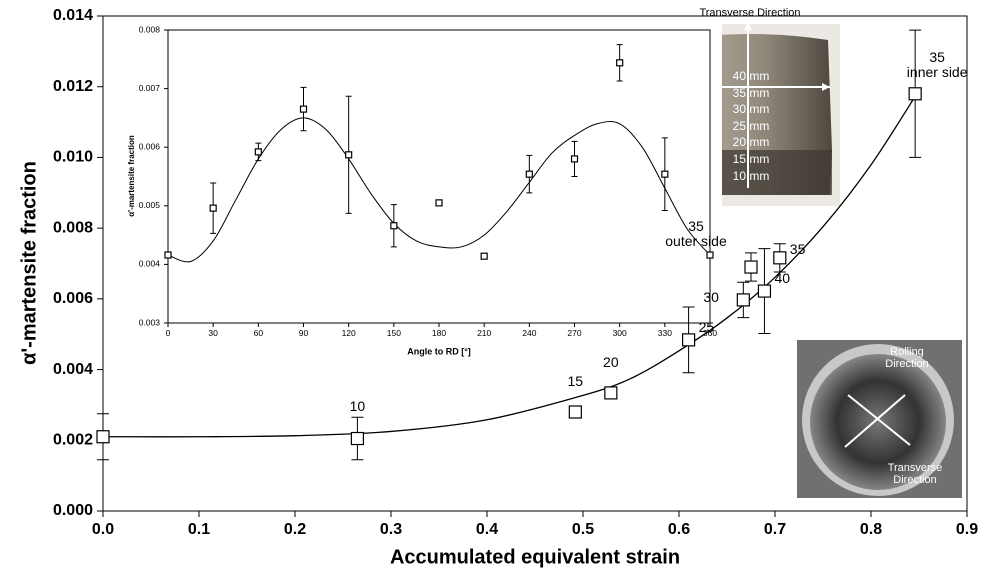  I want to click on point-label: 35 inner side, so click(937, 64).